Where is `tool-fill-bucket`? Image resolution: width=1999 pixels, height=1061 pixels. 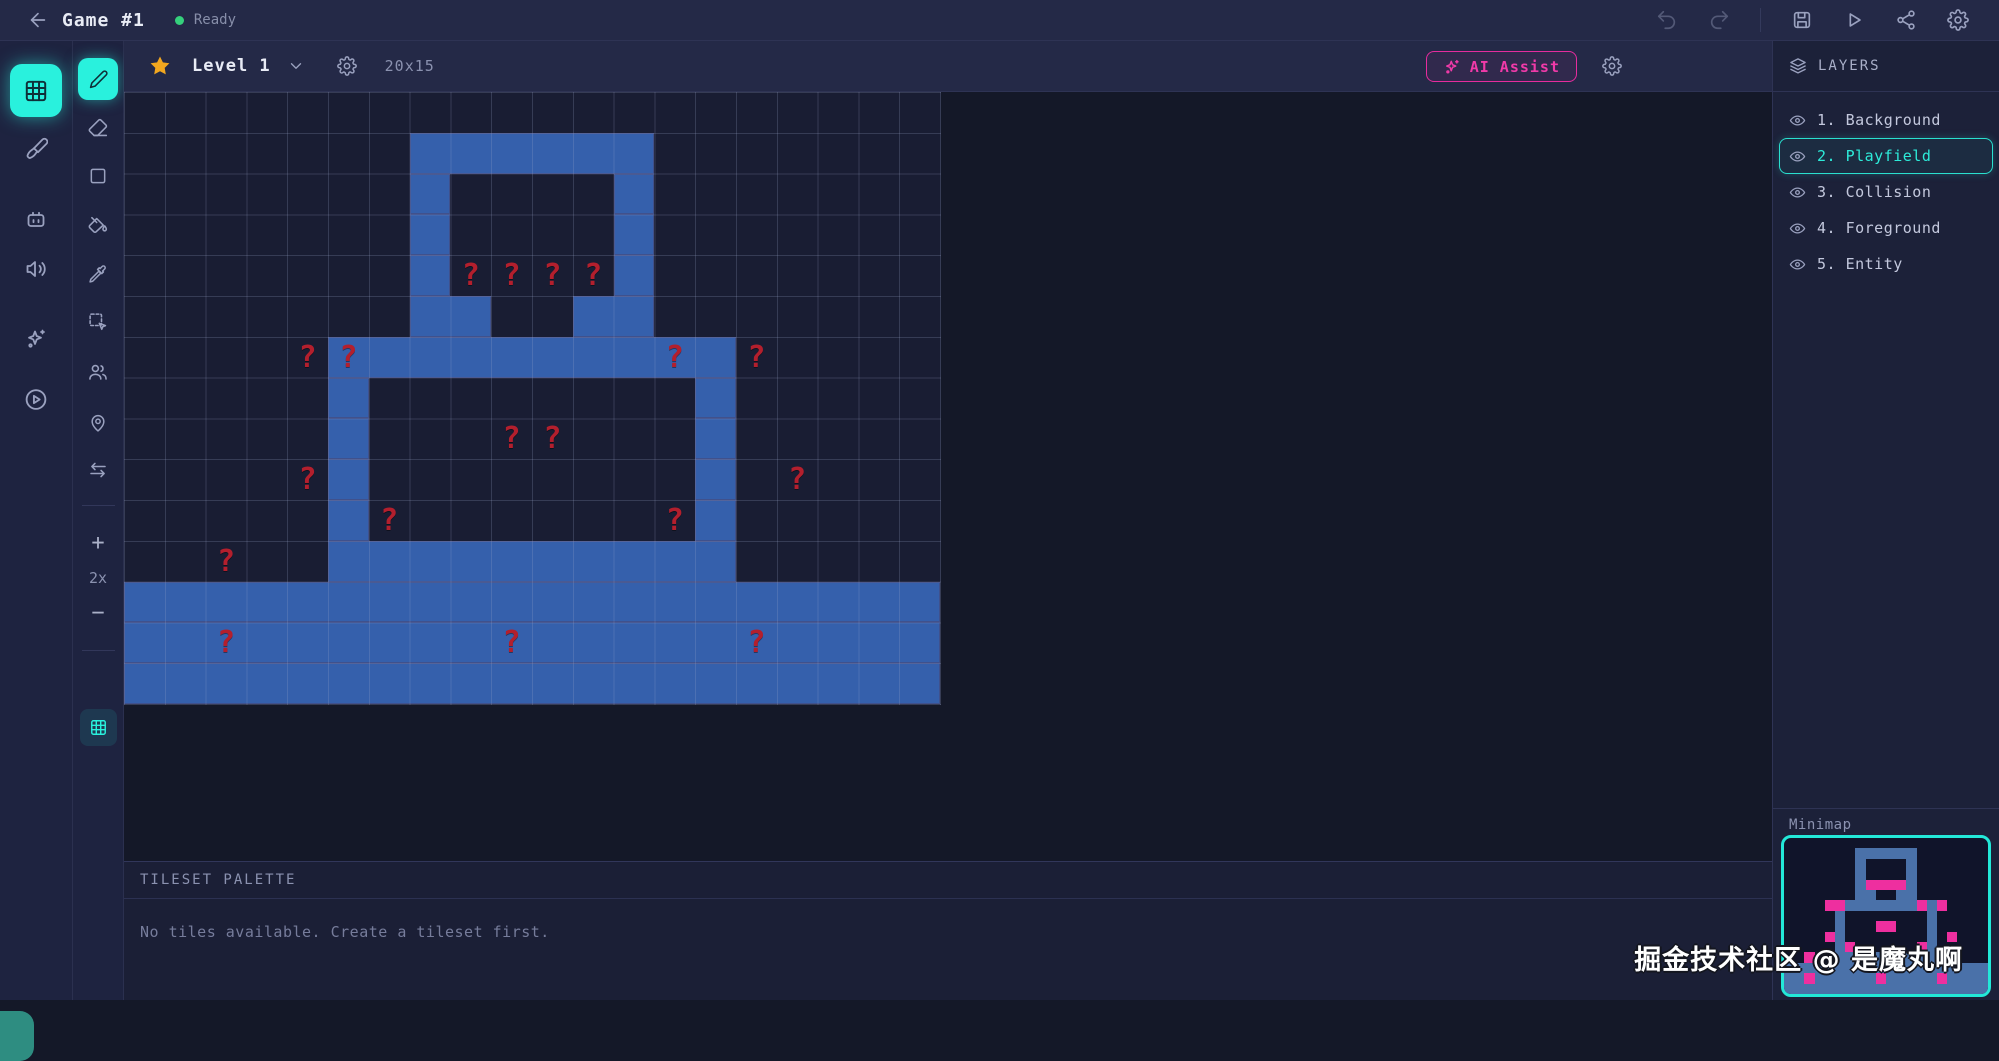
tool-fill-bucket is located at coordinates (98, 226).